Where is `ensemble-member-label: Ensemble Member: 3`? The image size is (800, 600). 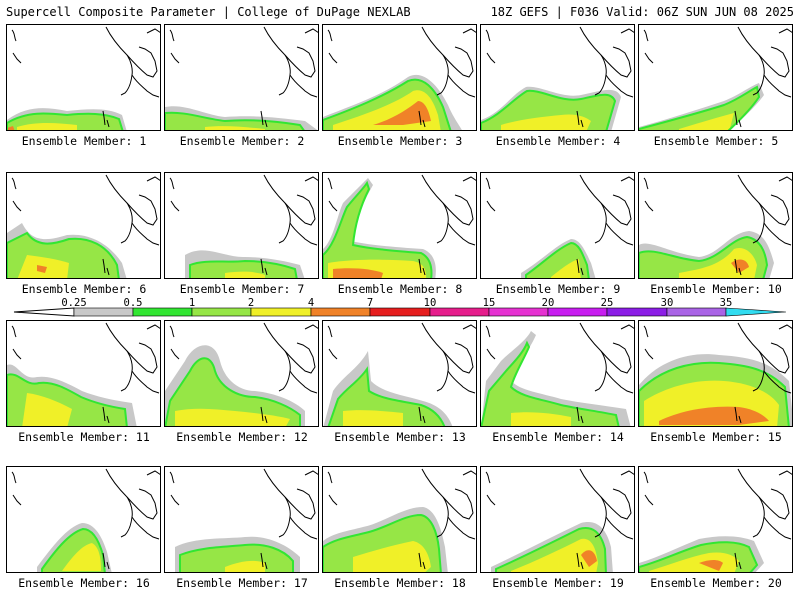 ensemble-member-label: Ensemble Member: 3 is located at coordinates (400, 141).